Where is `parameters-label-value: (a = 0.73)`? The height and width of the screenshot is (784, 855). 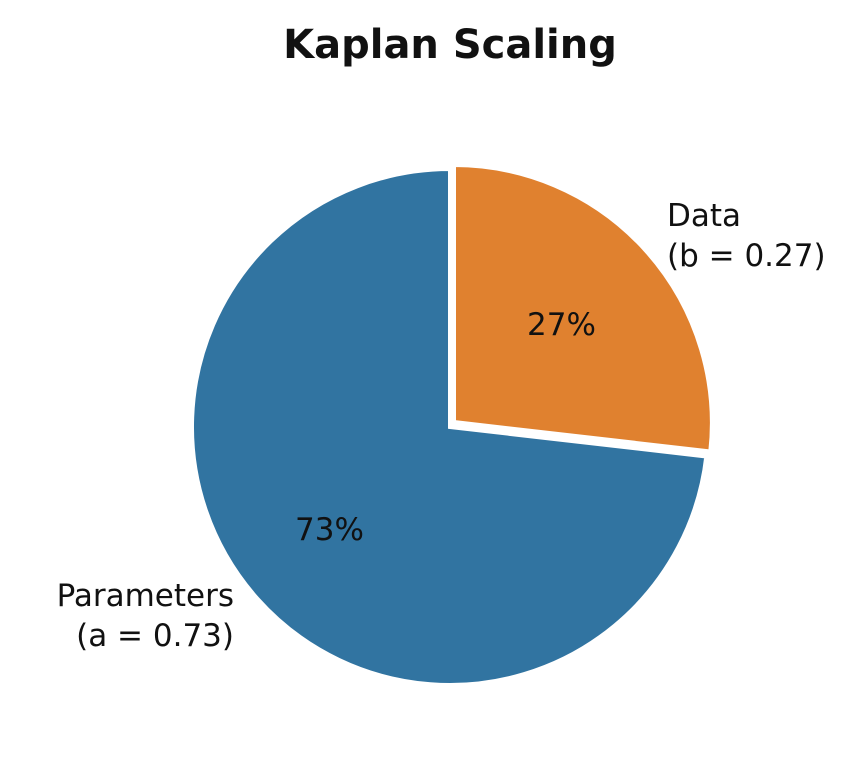 parameters-label-value: (a = 0.73) is located at coordinates (155, 636).